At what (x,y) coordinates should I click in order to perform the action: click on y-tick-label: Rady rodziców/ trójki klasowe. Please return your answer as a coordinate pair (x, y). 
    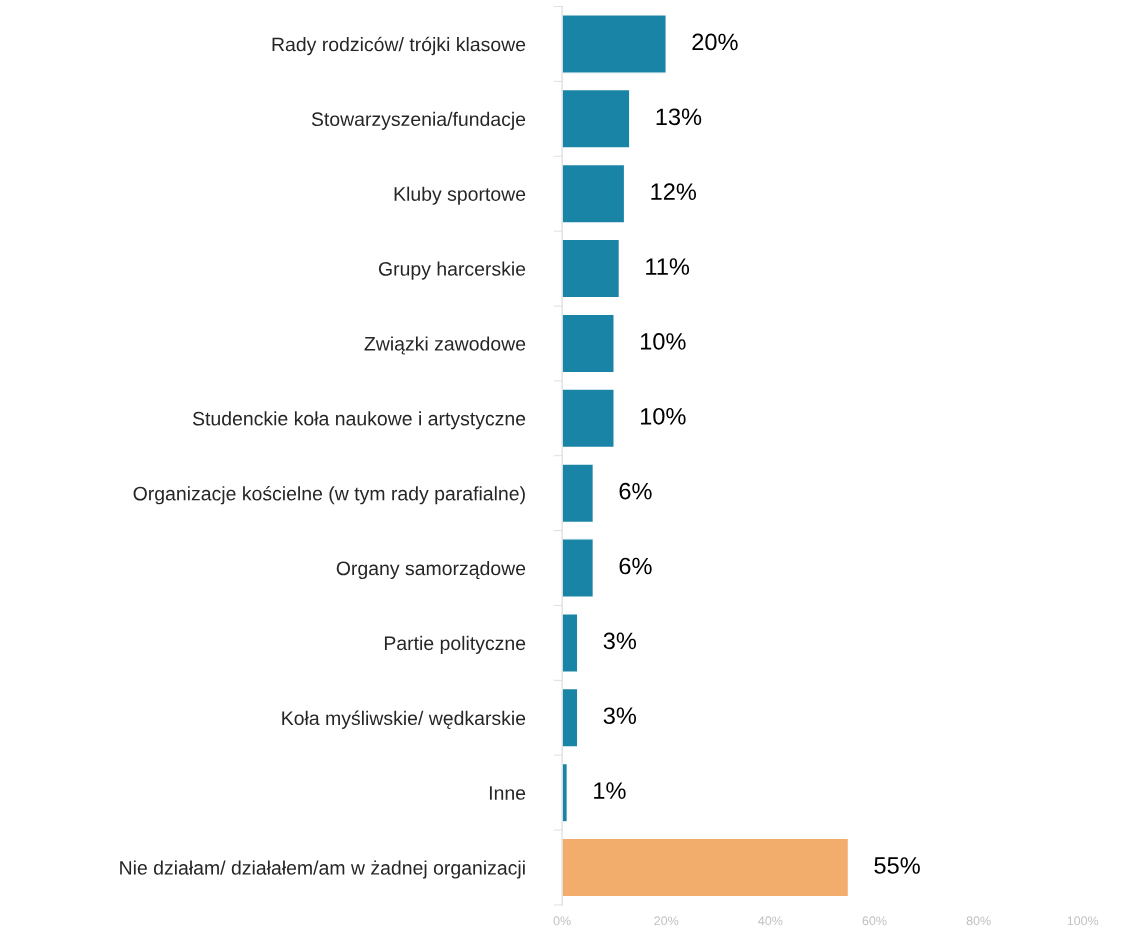
    Looking at the image, I should click on (399, 46).